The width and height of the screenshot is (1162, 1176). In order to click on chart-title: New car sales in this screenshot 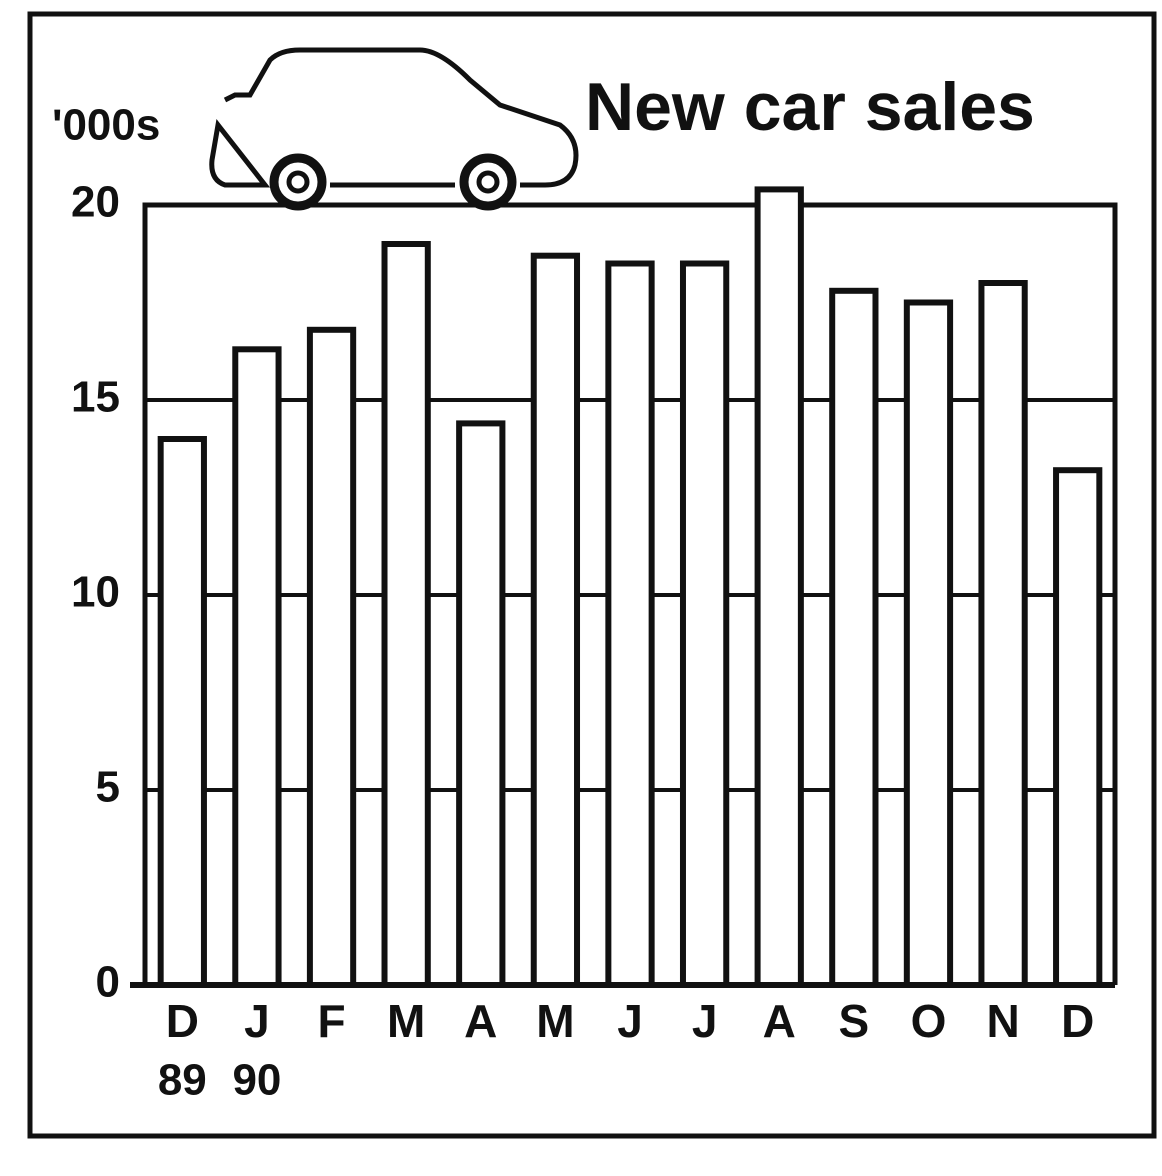, I will do `click(810, 107)`.